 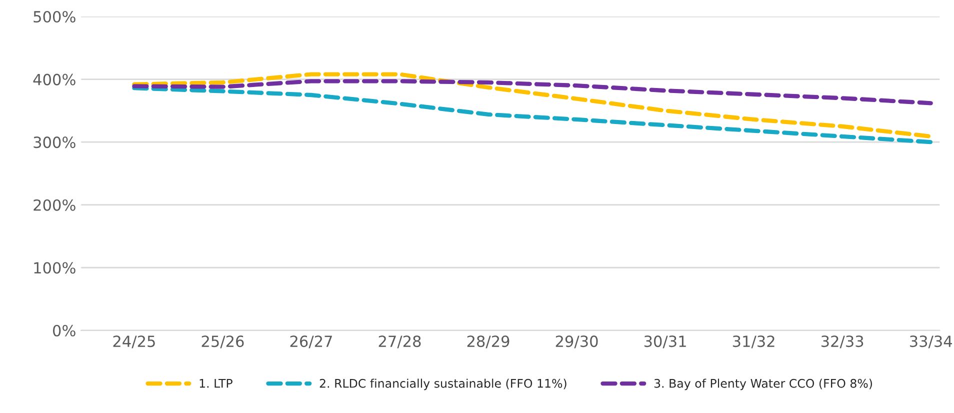 What do you see at coordinates (399, 342) in the screenshot?
I see `x-tick-label: 27/28` at bounding box center [399, 342].